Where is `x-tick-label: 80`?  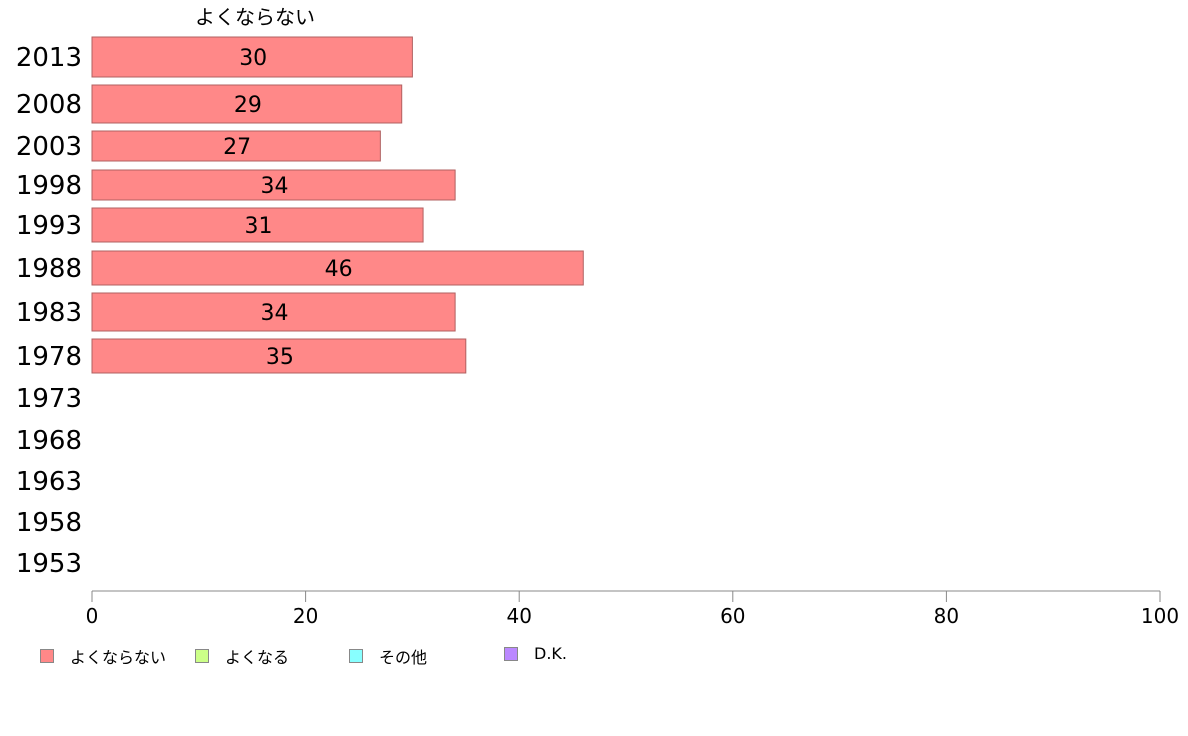 x-tick-label: 80 is located at coordinates (946, 616).